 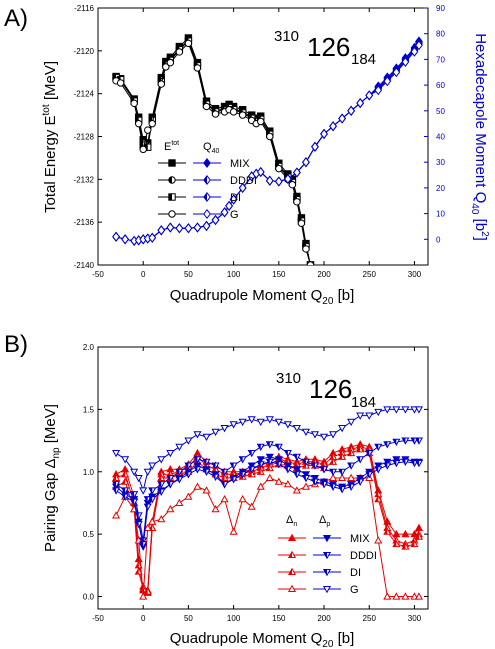 What do you see at coordinates (324, 539) in the screenshot?
I see `legend-row-mix: MIX` at bounding box center [324, 539].